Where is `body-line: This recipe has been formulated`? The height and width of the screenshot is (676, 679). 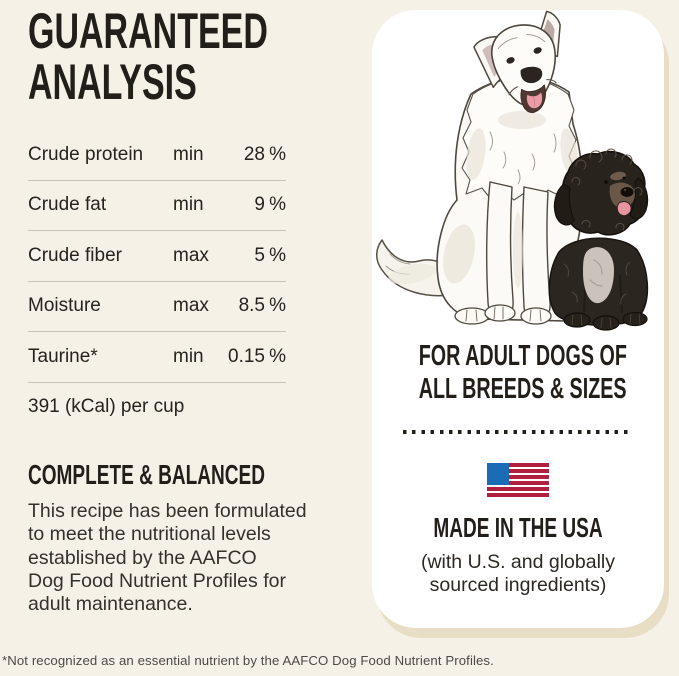 body-line: This recipe has been formulated is located at coordinates (167, 511).